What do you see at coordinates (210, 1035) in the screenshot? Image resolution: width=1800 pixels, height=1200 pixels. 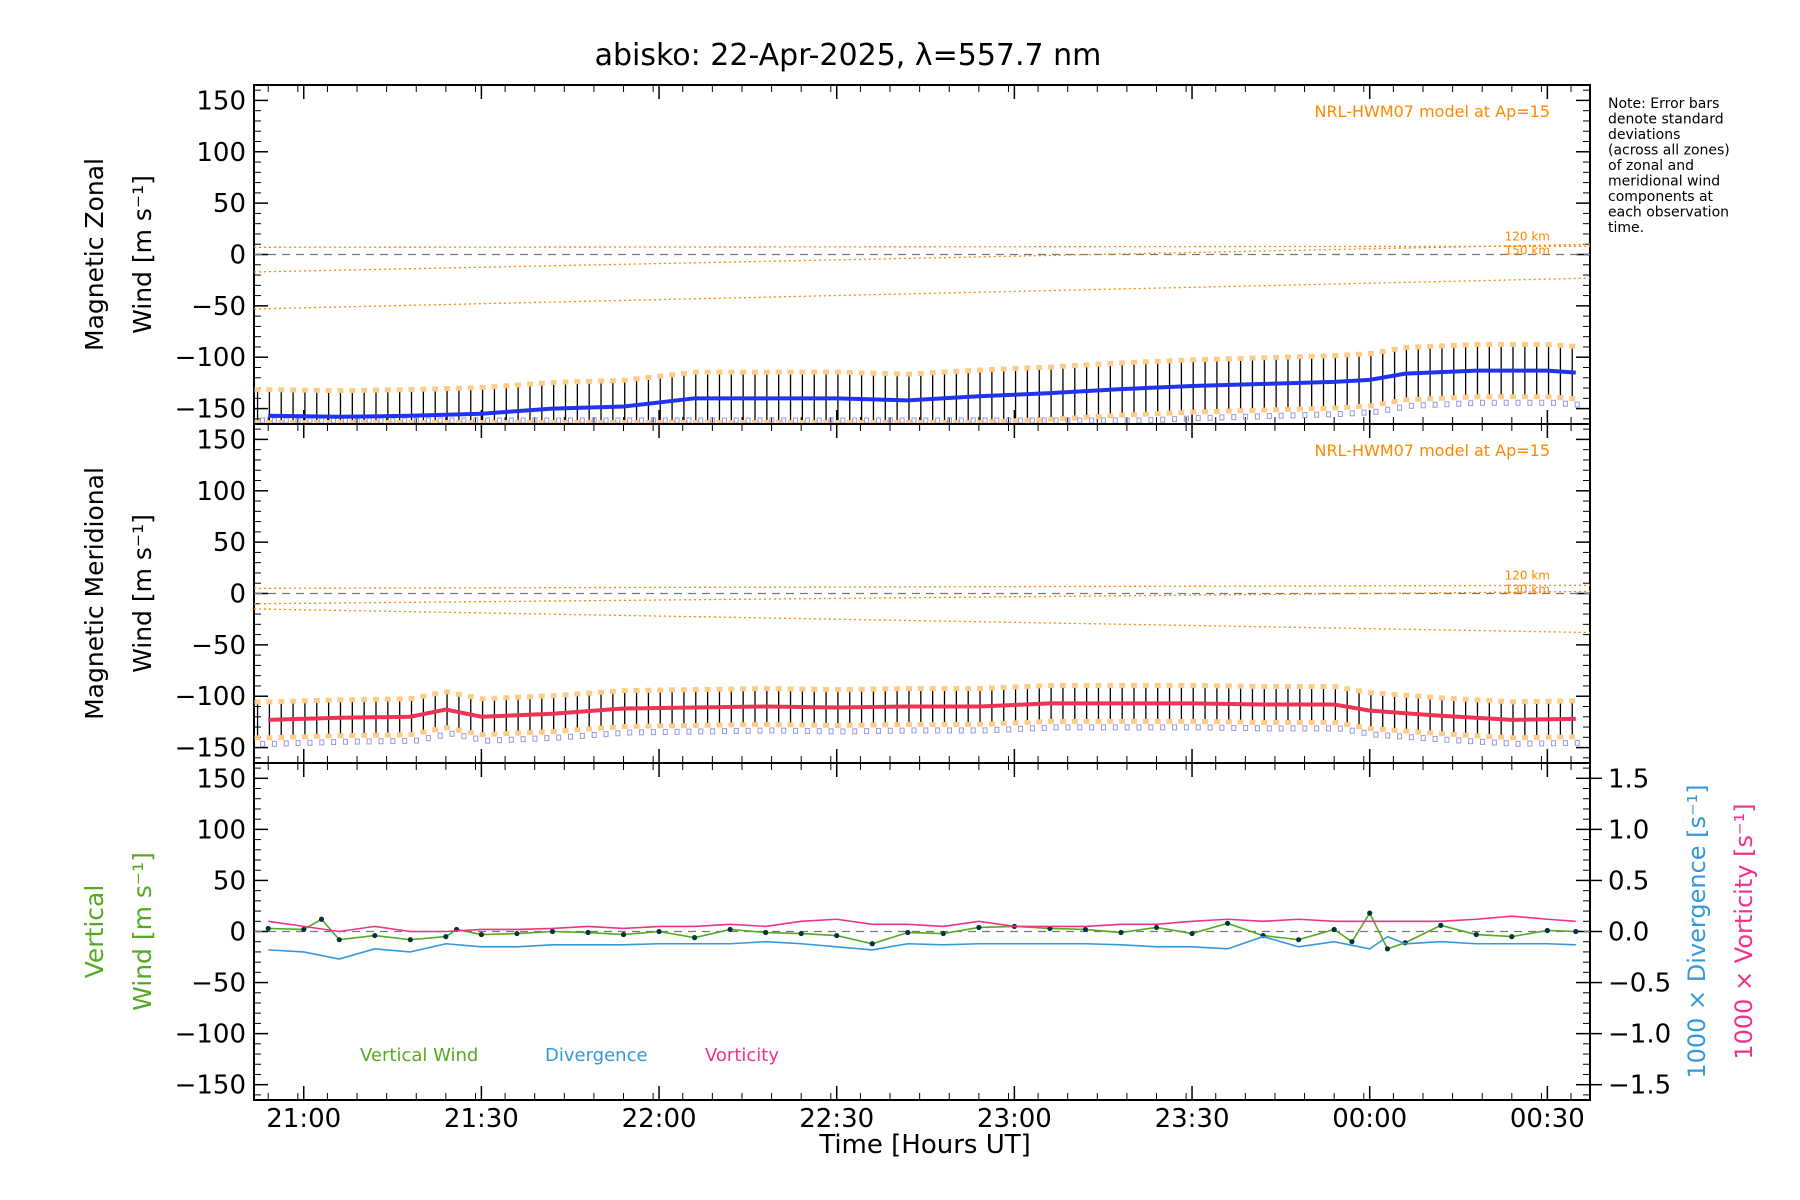 I see `y-tick-label: −100` at bounding box center [210, 1035].